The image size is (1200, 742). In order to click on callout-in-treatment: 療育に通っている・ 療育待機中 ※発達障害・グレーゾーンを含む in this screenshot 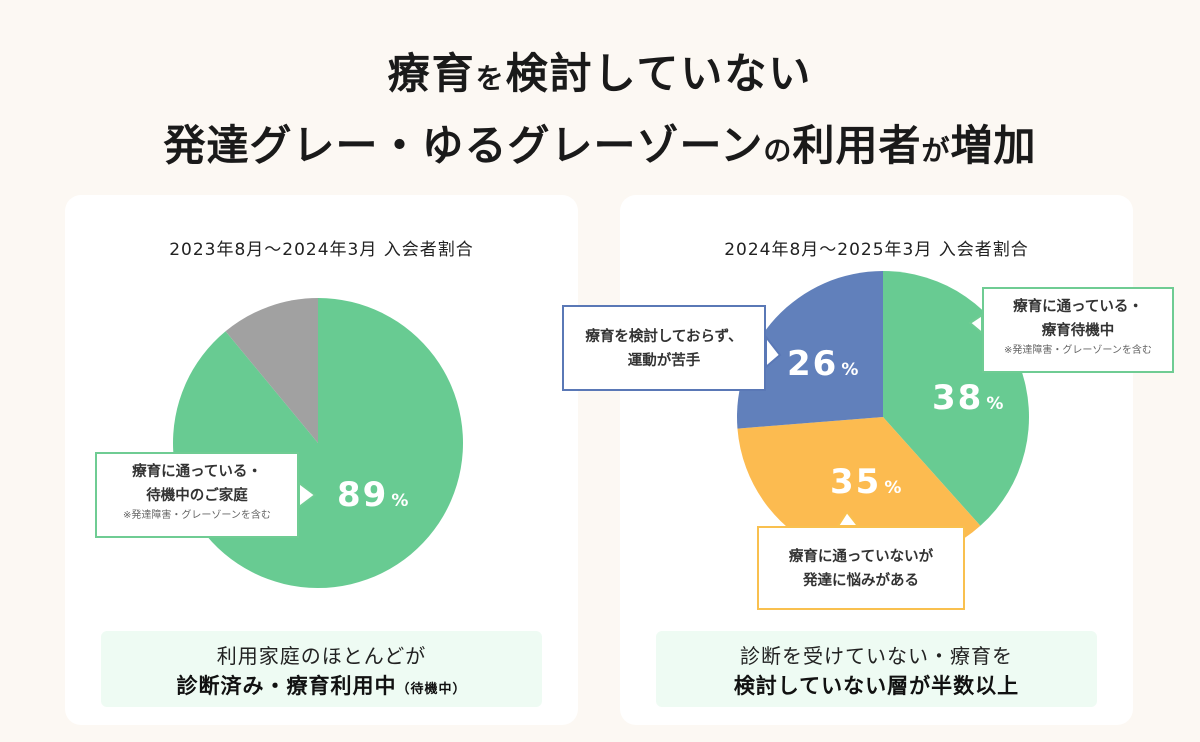, I will do `click(1078, 330)`.